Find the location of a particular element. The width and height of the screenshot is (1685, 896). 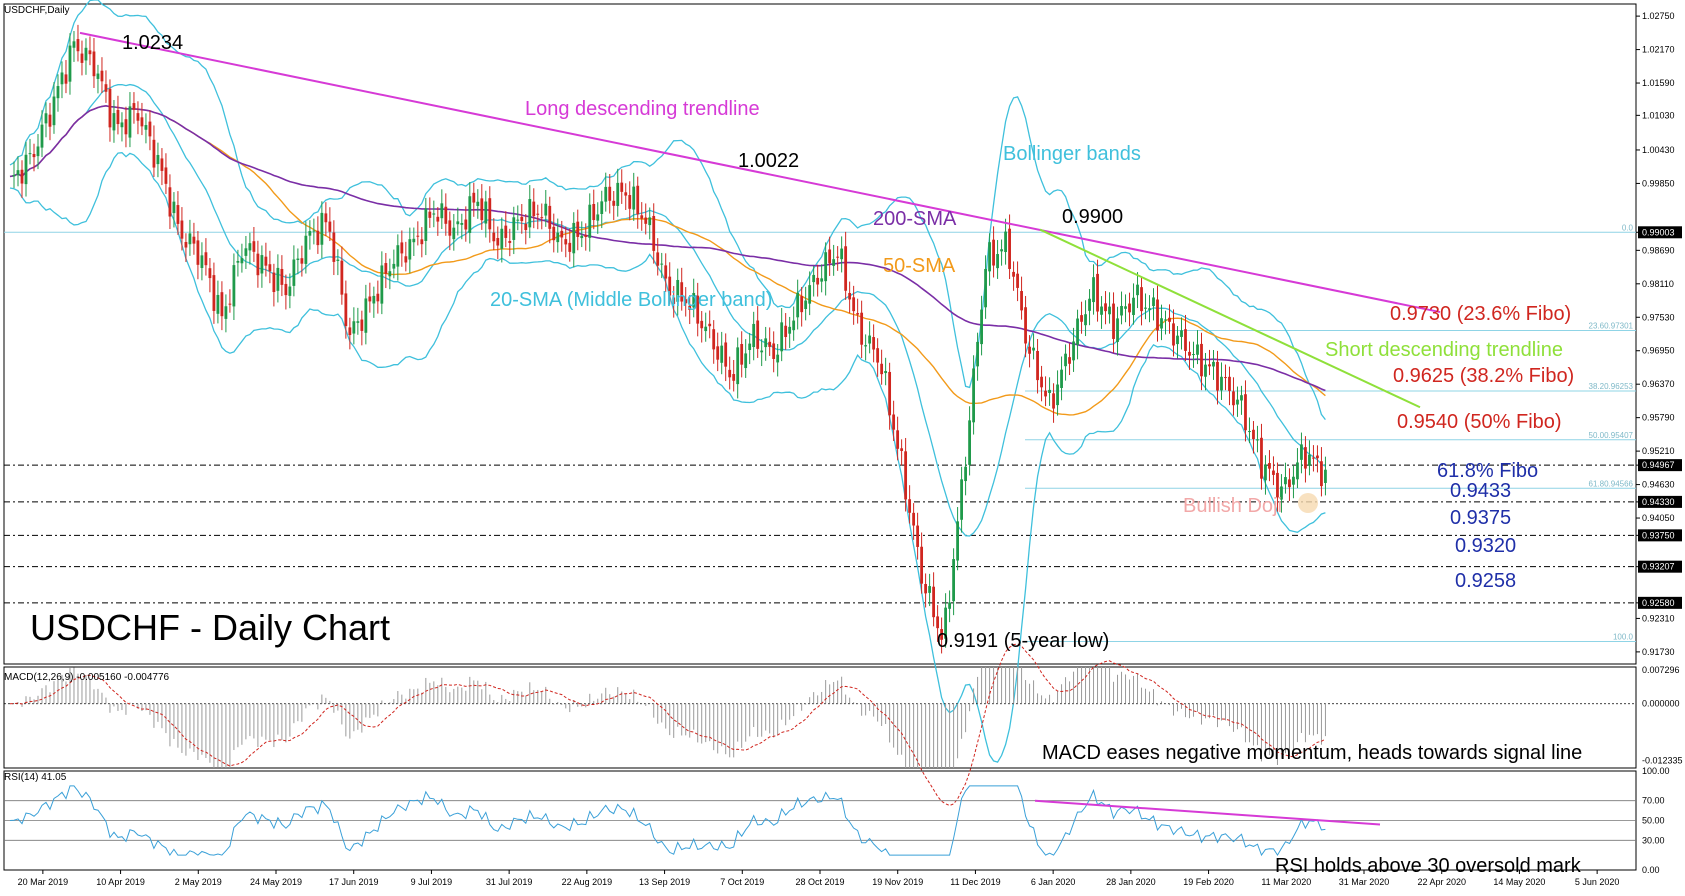

price-tick-box is located at coordinates (1660, 501).